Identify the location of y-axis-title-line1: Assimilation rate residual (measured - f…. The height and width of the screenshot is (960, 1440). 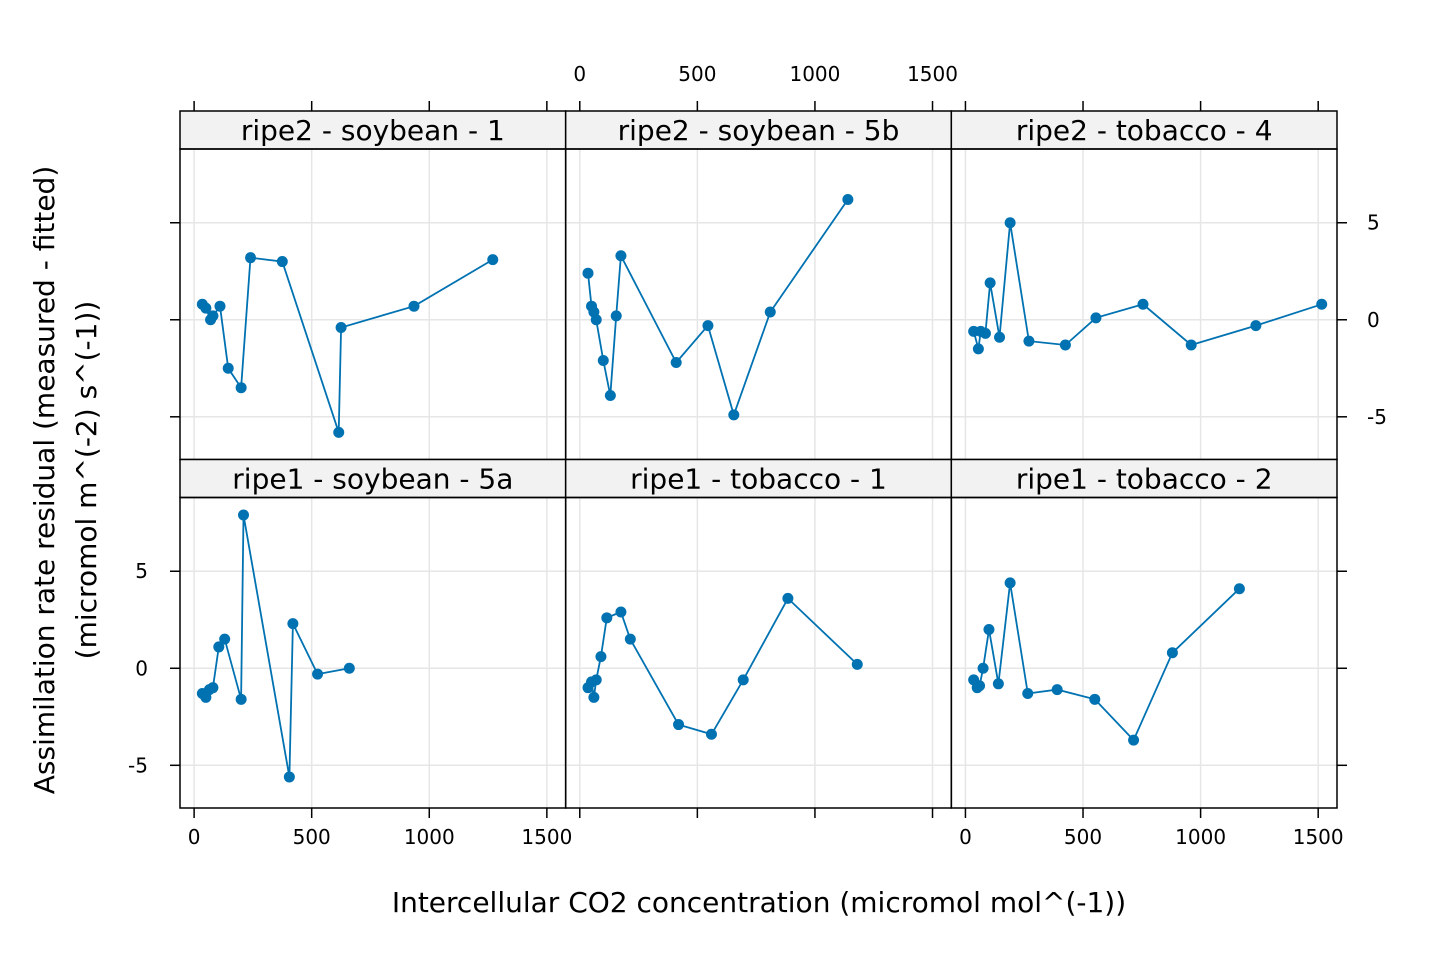
(44, 480).